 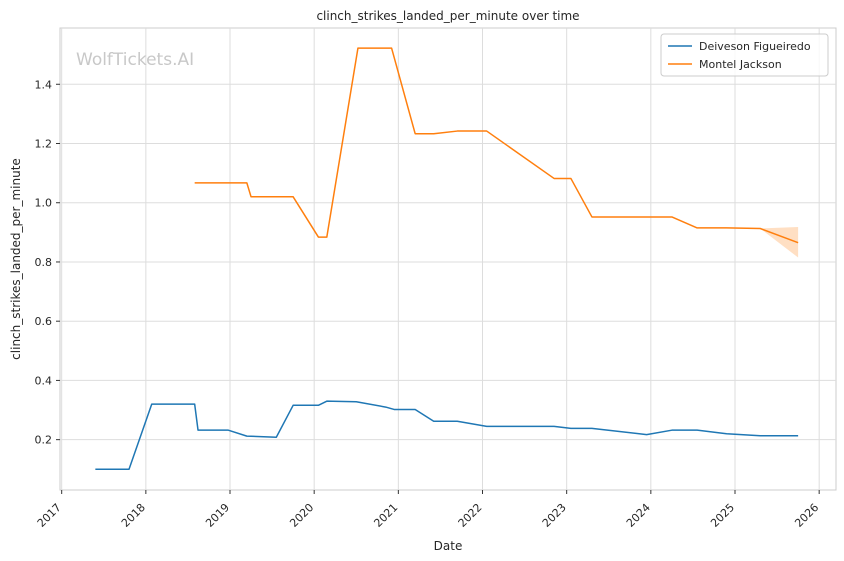 I want to click on legend-box, so click(x=744, y=55).